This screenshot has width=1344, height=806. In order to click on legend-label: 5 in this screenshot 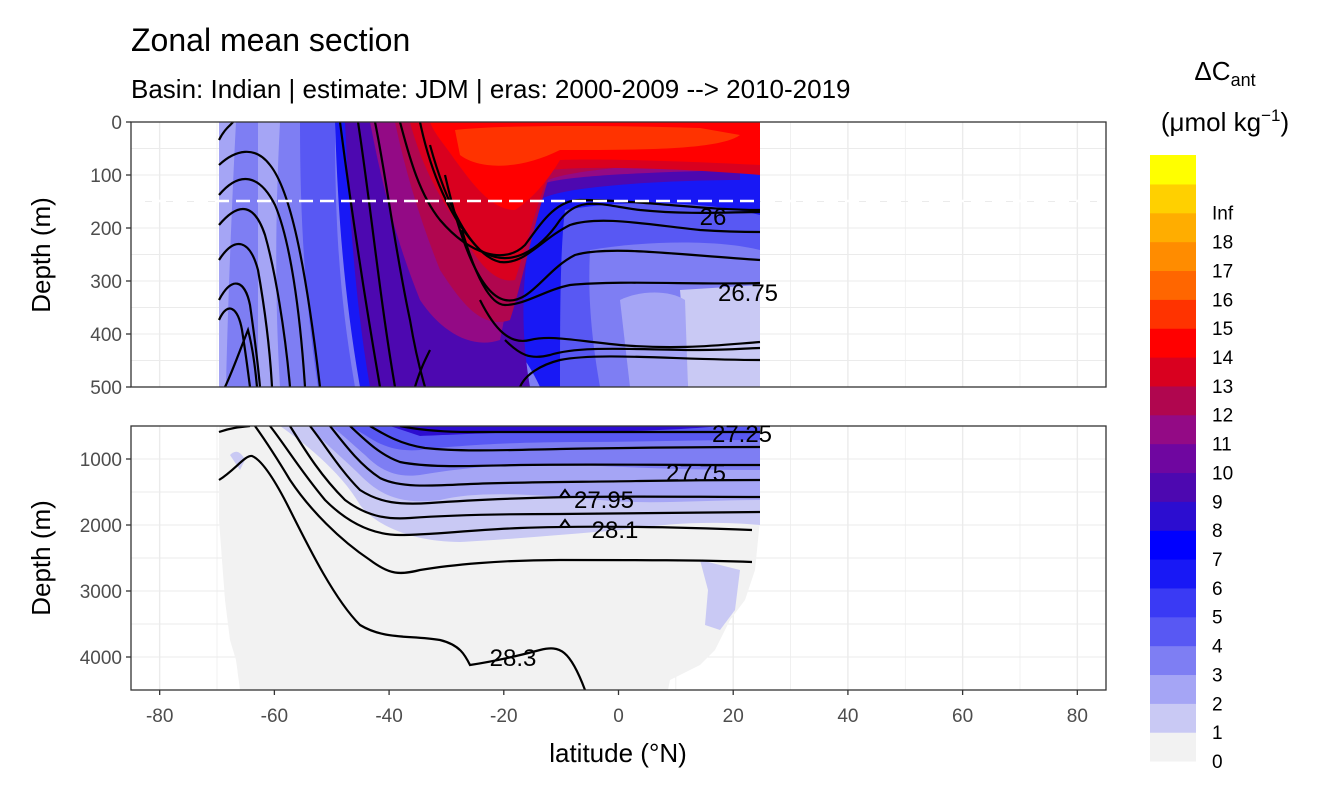, I will do `click(1217, 618)`.